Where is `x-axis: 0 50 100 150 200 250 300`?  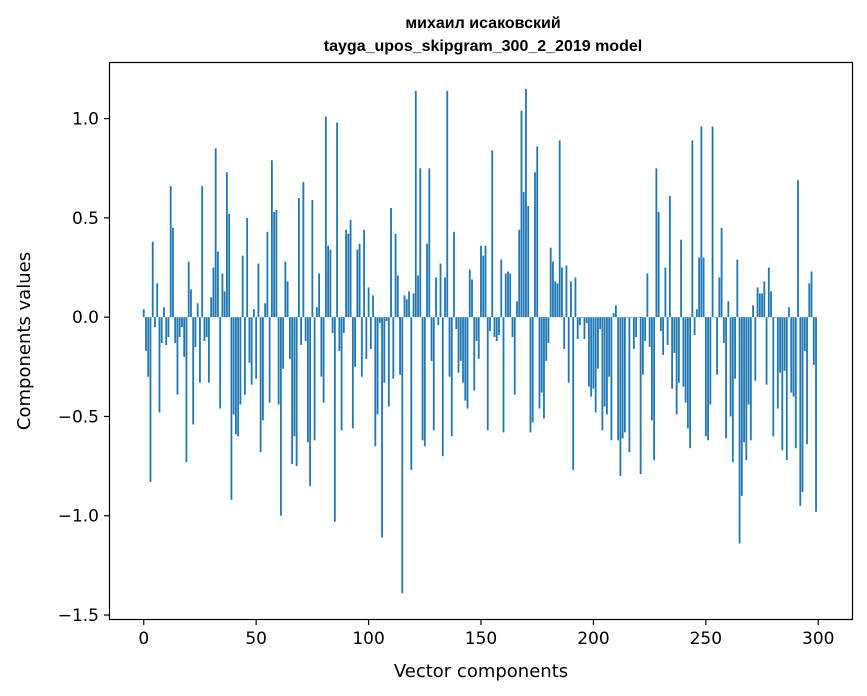
x-axis: 0 50 100 150 200 250 300 is located at coordinates (486, 634).